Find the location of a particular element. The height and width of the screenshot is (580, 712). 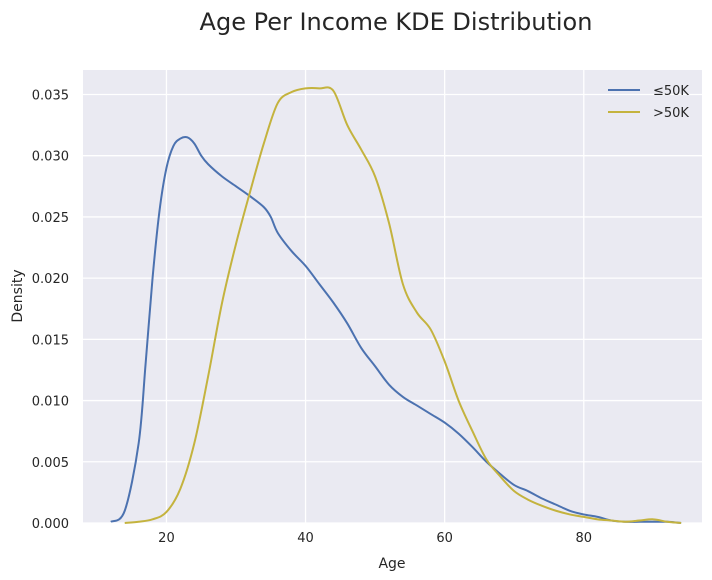

x-axis-label: Age is located at coordinates (391, 564).